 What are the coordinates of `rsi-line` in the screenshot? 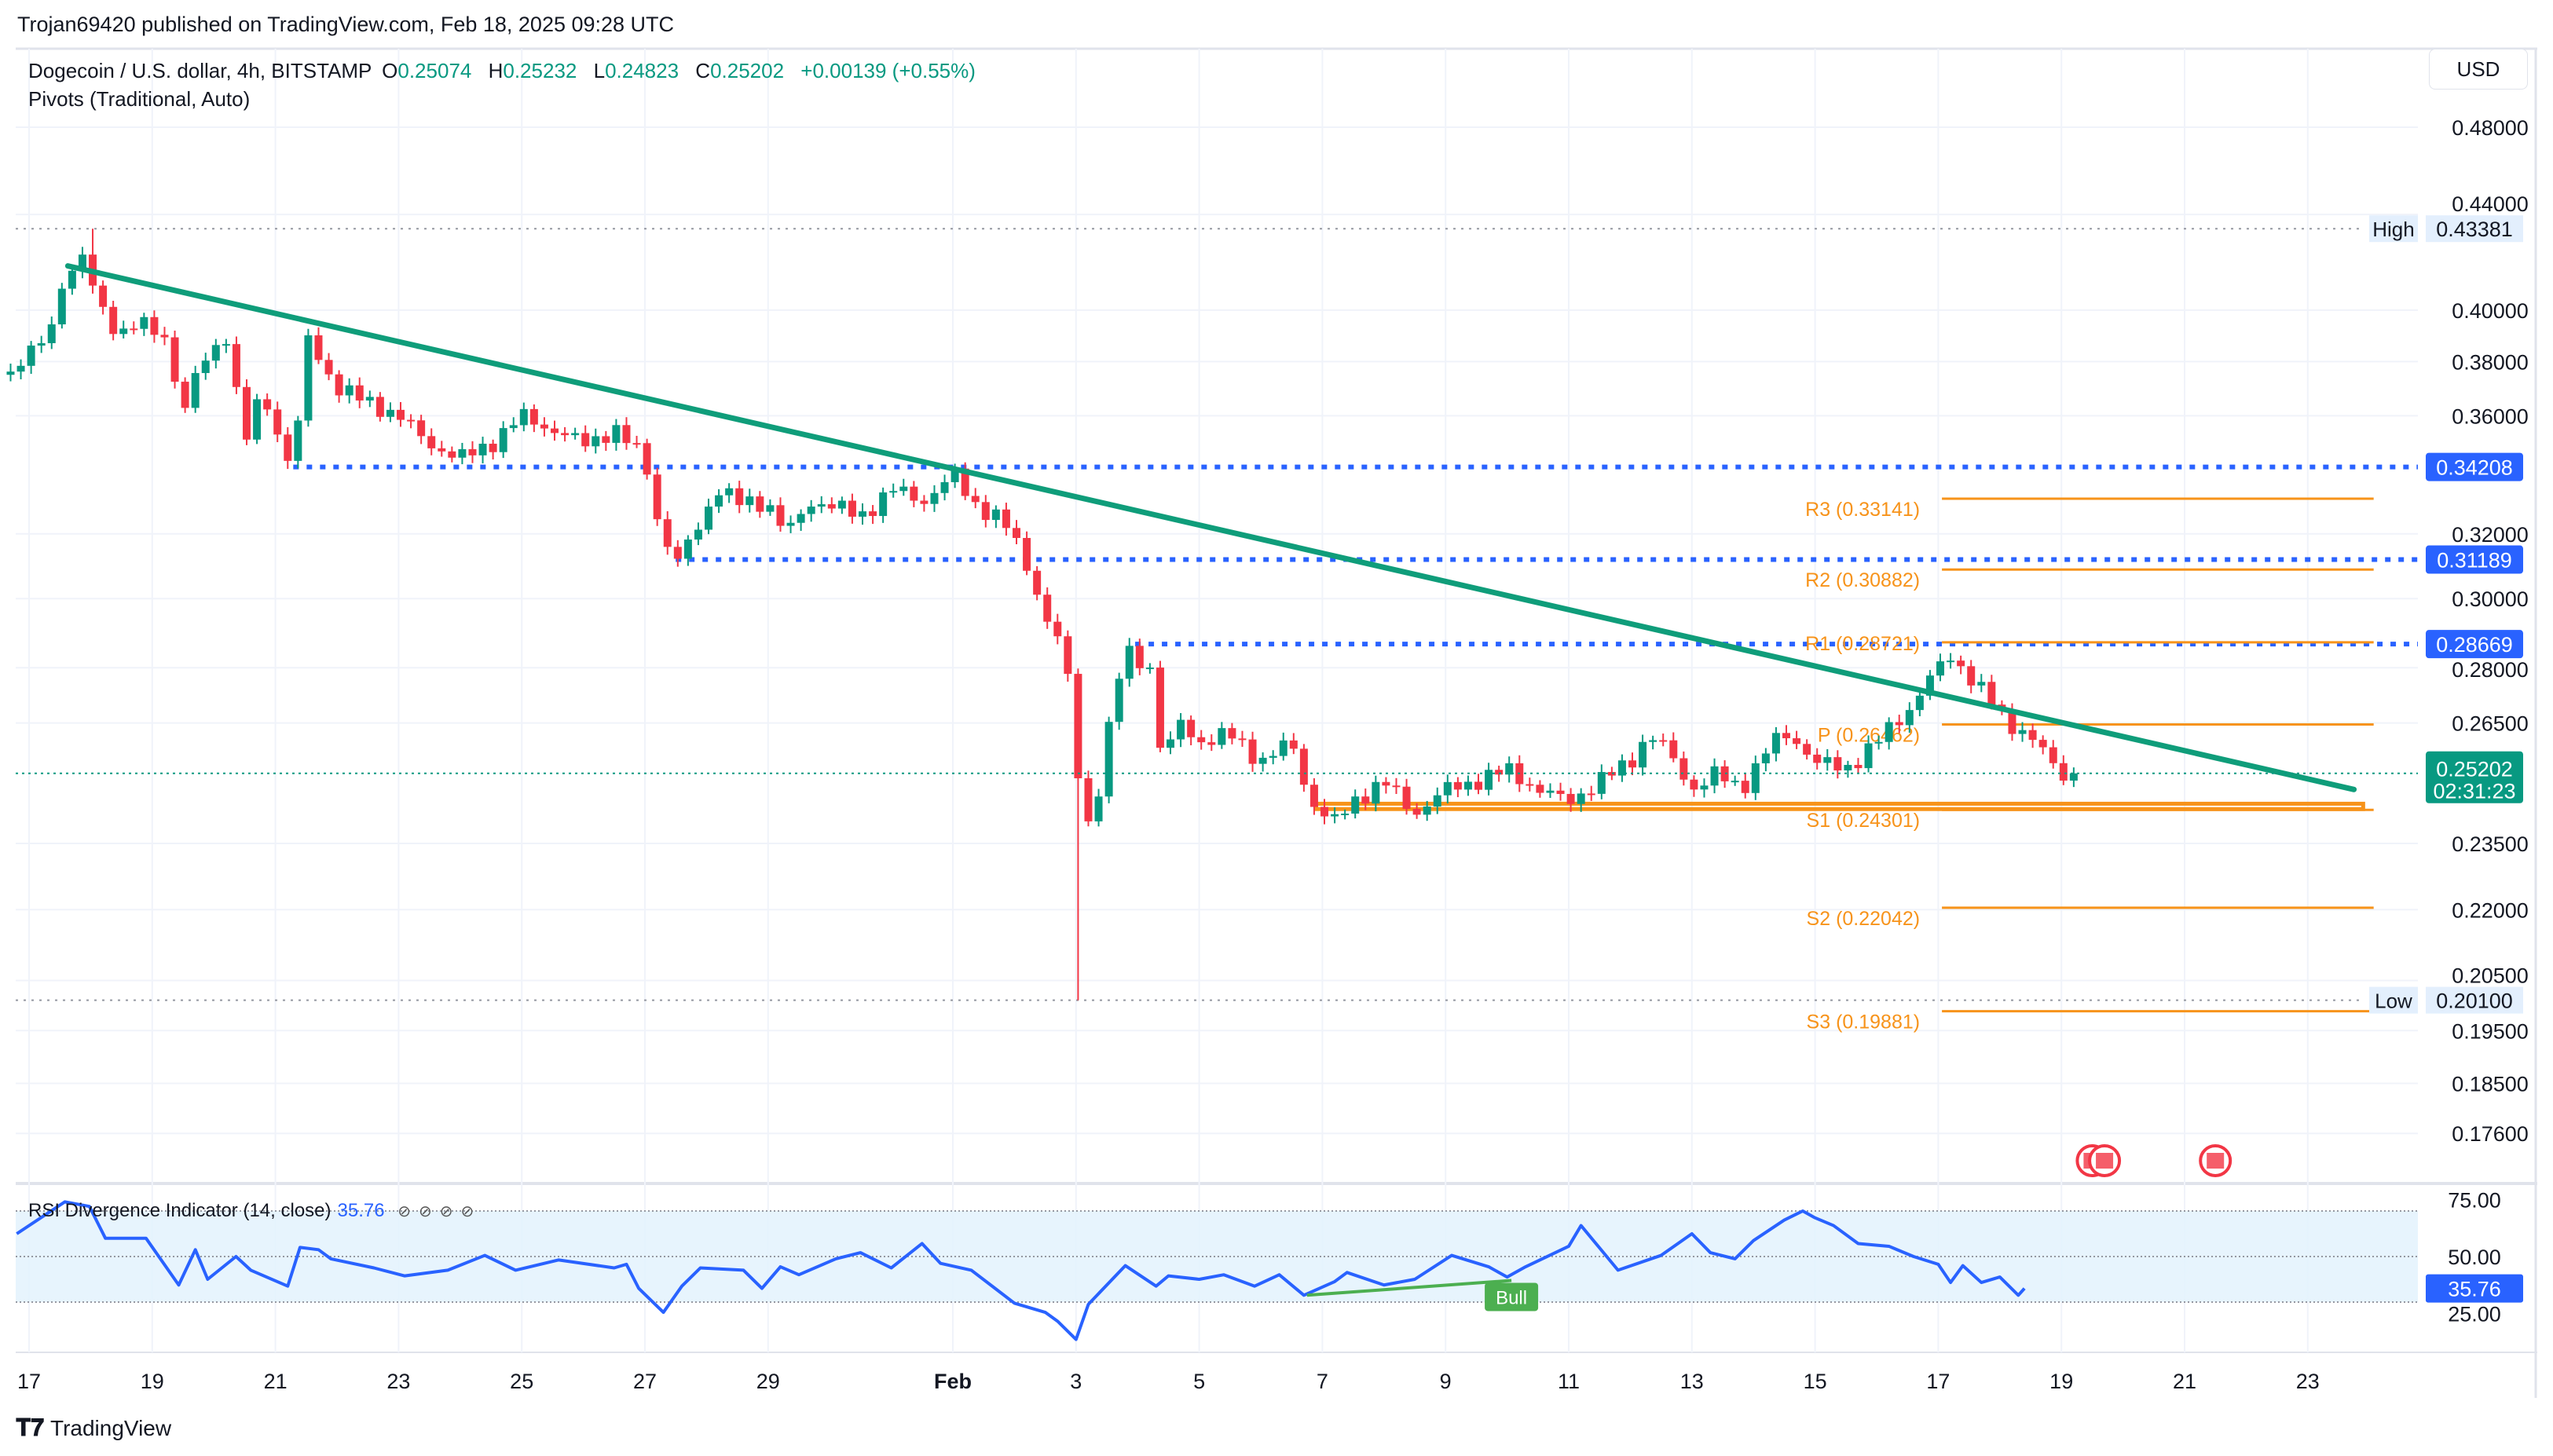 It's located at (1021, 1270).